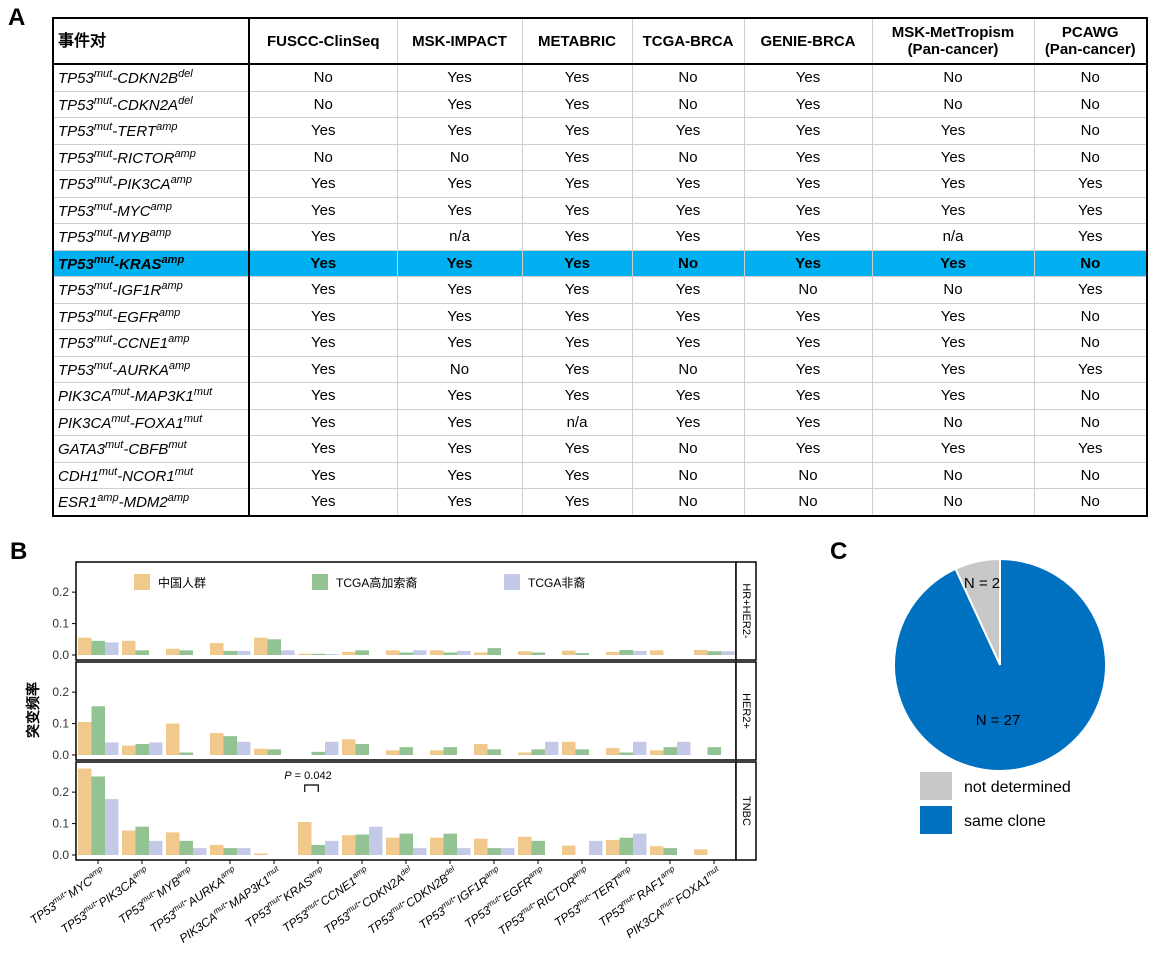 The image size is (1154, 960). Describe the element at coordinates (60, 855) in the screenshot. I see `y-tick-label: 0.0` at that location.